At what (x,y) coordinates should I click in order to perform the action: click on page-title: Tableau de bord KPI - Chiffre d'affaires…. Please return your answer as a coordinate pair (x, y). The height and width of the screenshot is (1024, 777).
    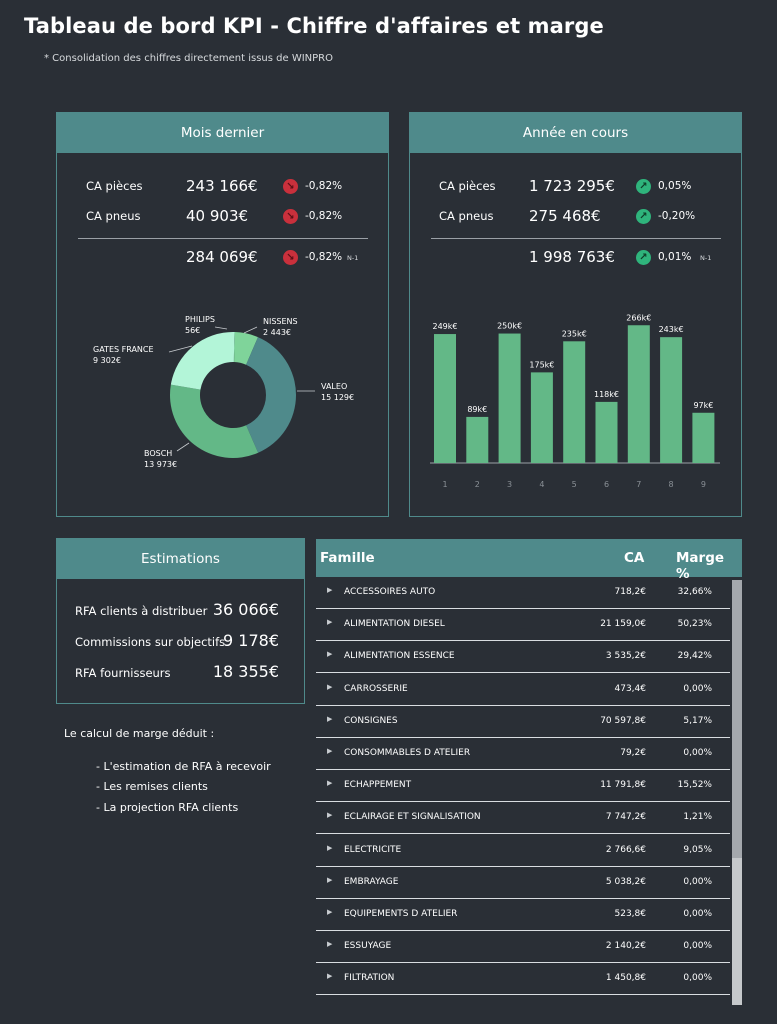
    Looking at the image, I should click on (314, 26).